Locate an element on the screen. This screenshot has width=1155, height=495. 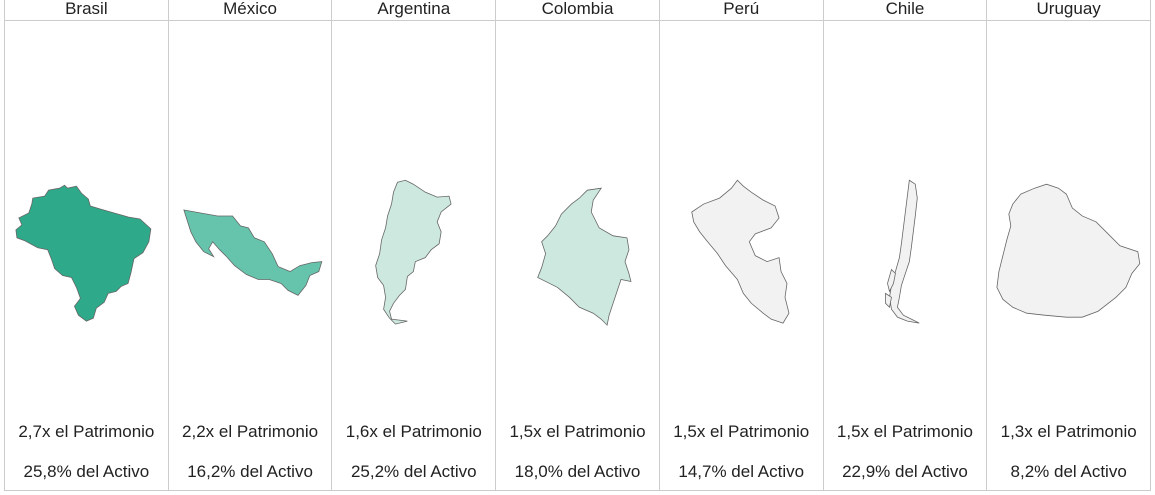
archipelago-shape is located at coordinates (890, 288).